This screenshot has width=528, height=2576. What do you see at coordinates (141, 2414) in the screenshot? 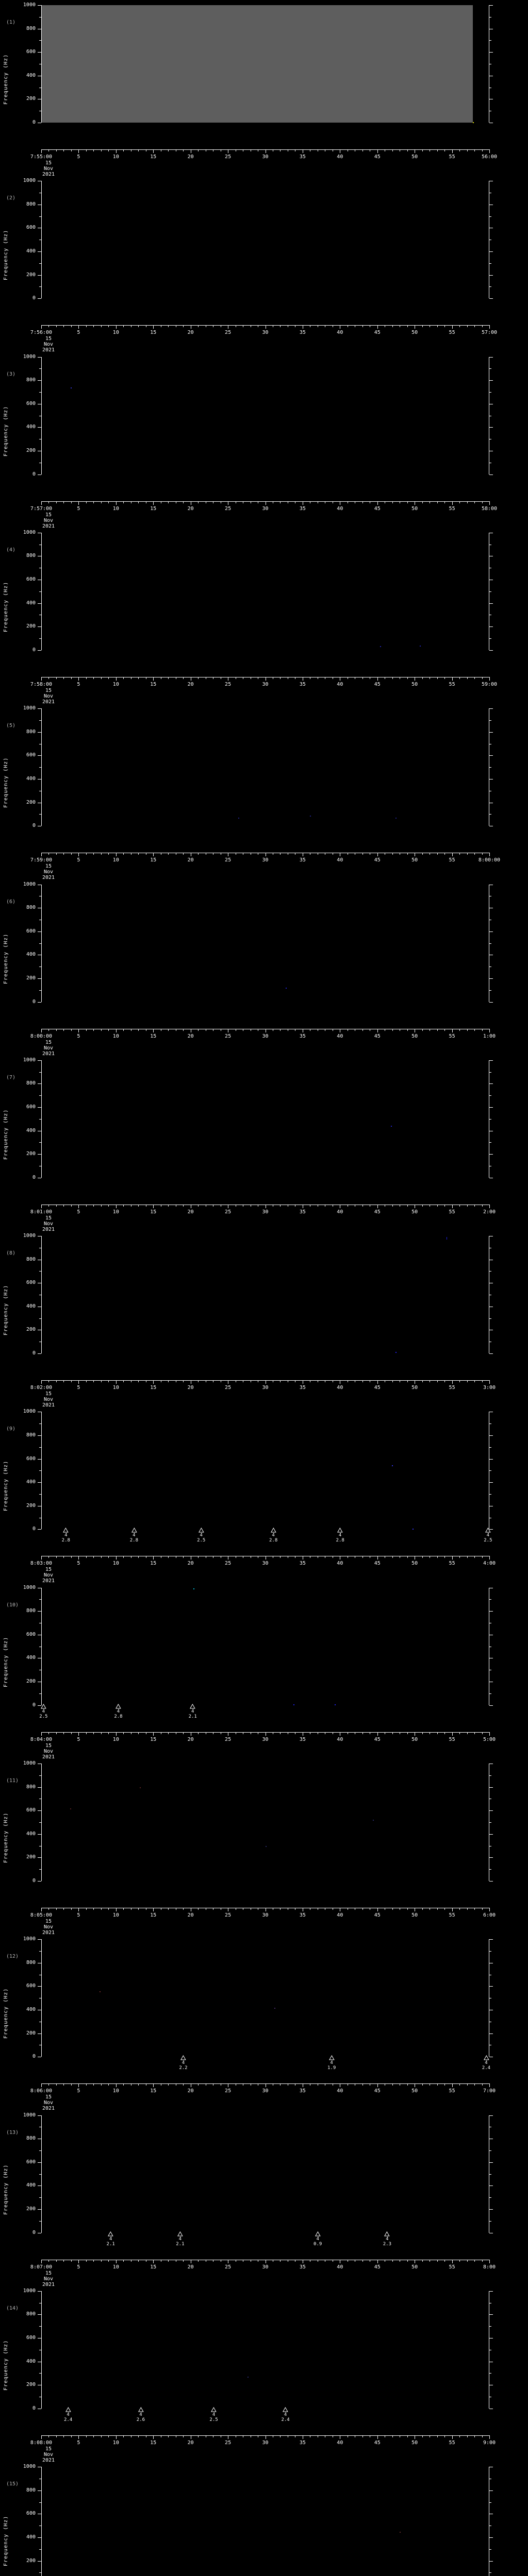
I see `event-marker: 4 2.6` at bounding box center [141, 2414].